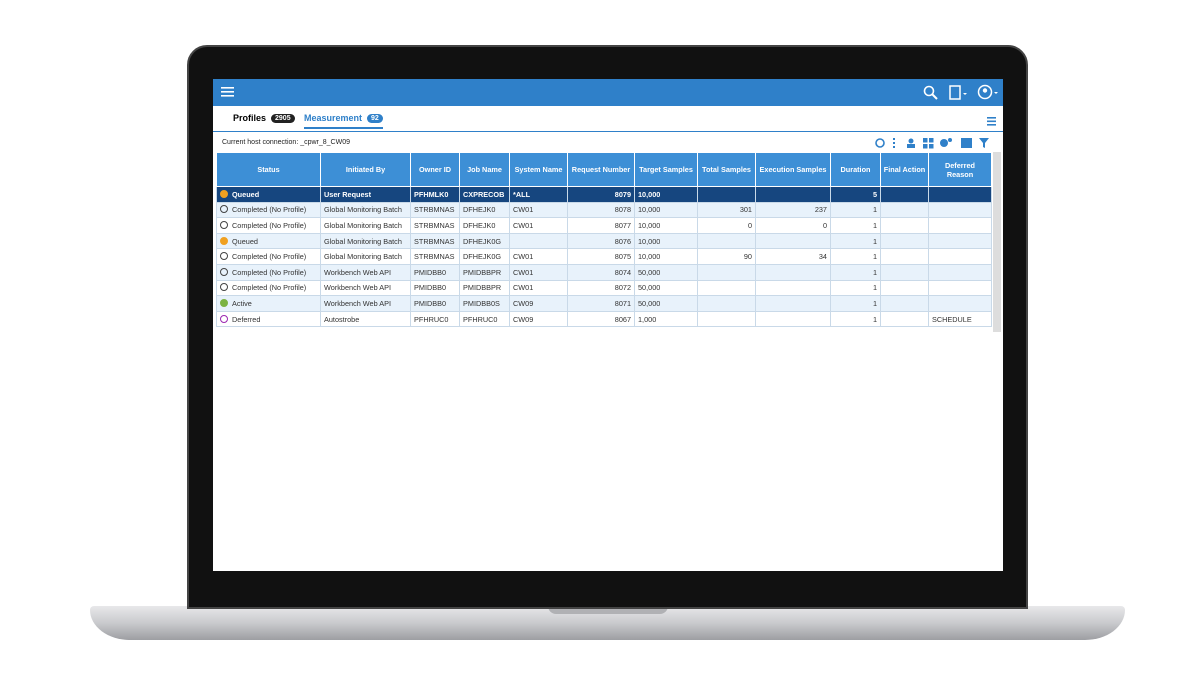 This screenshot has width=1200, height=690. What do you see at coordinates (269, 225) in the screenshot?
I see `cell-text: Completed (No Profile)` at bounding box center [269, 225].